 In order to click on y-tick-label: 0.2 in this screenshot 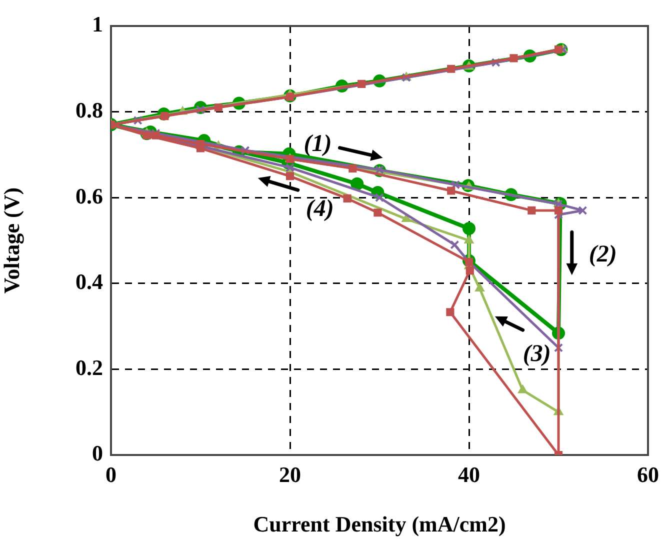, I will do `click(89, 367)`.